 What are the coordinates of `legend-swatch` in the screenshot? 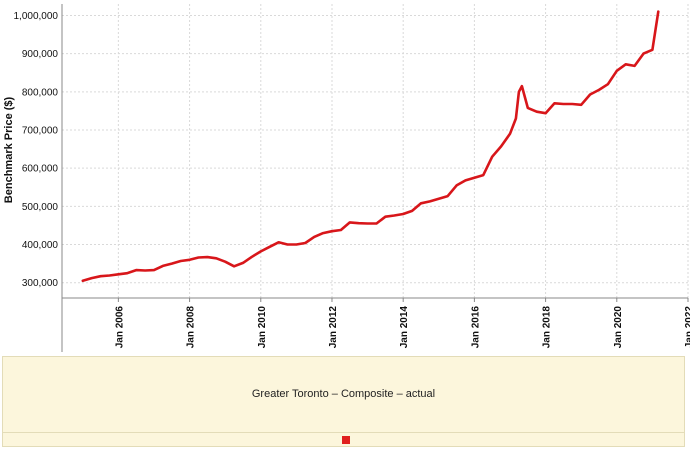 It's located at (346, 440).